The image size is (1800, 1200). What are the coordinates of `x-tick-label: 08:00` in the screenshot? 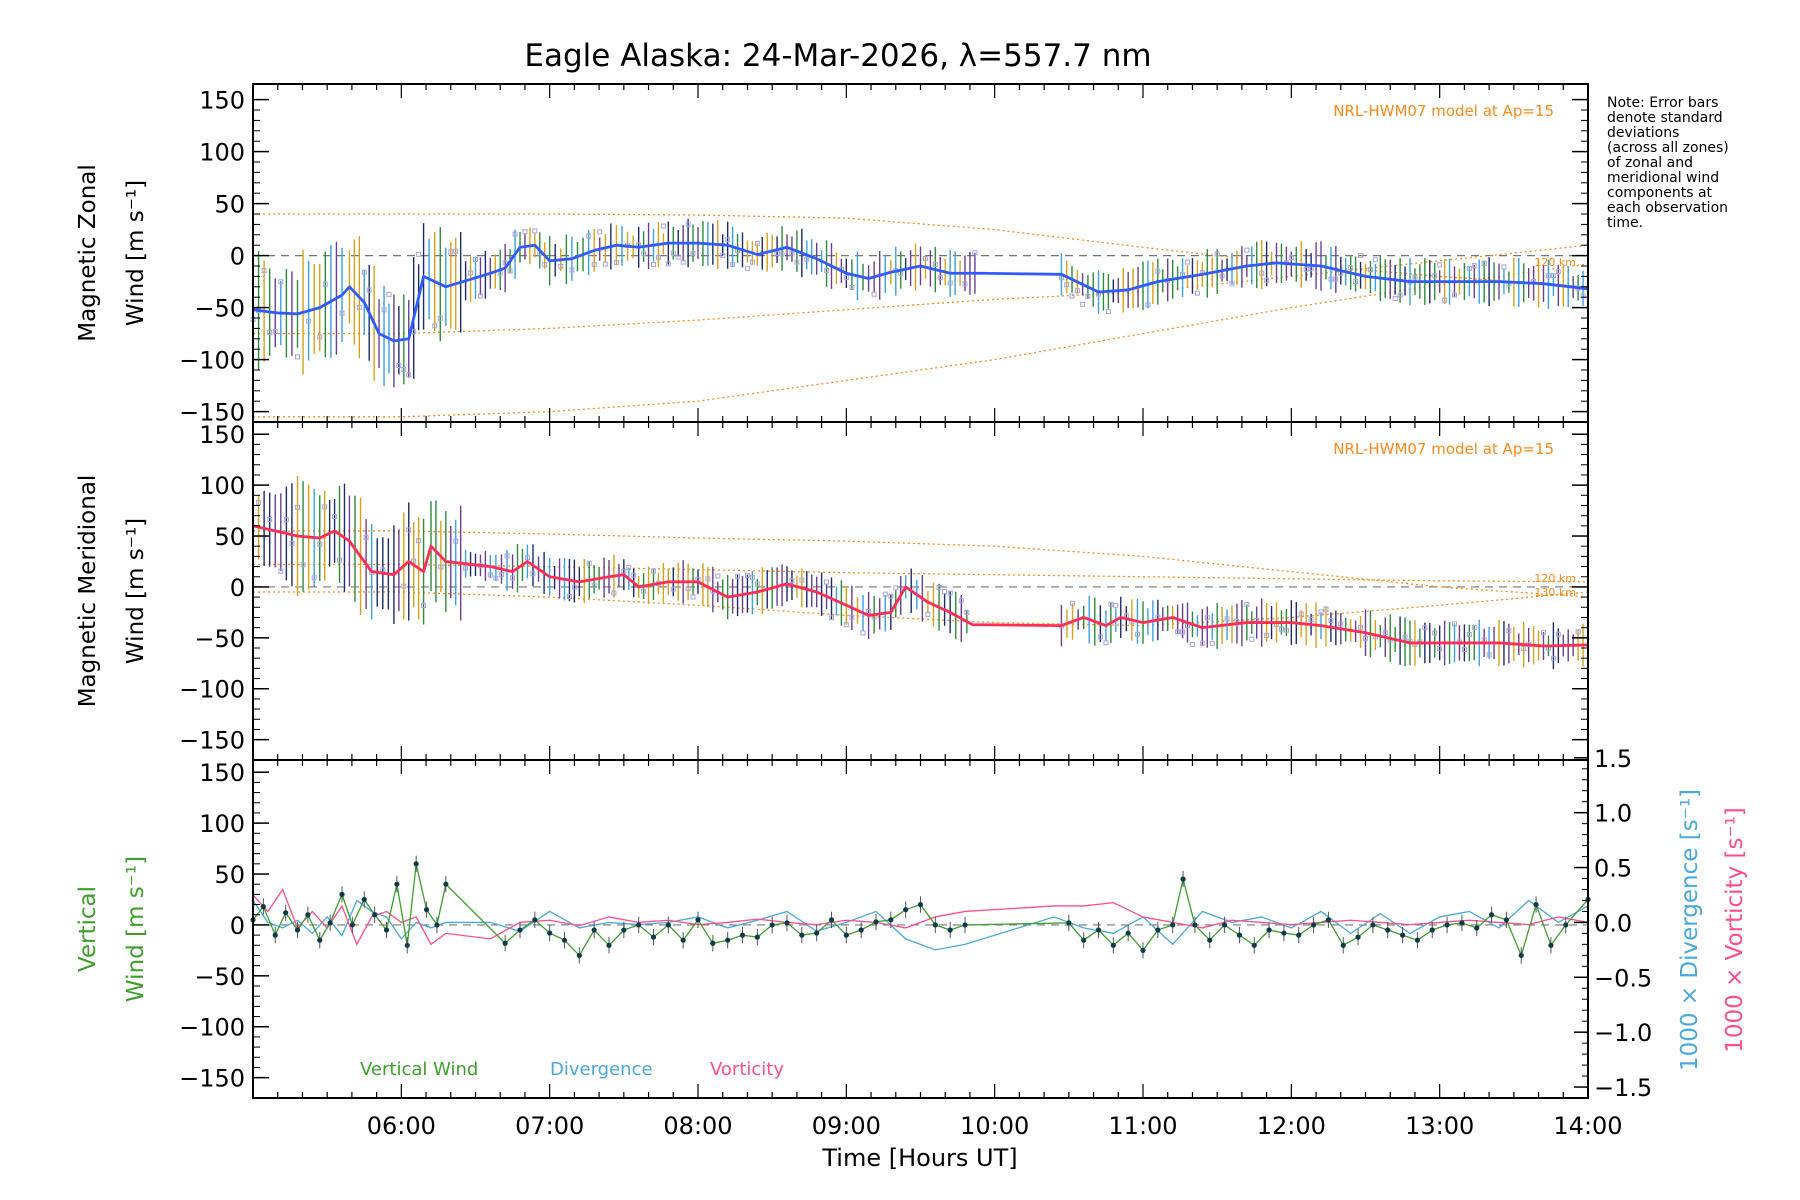 It's located at (697, 1126).